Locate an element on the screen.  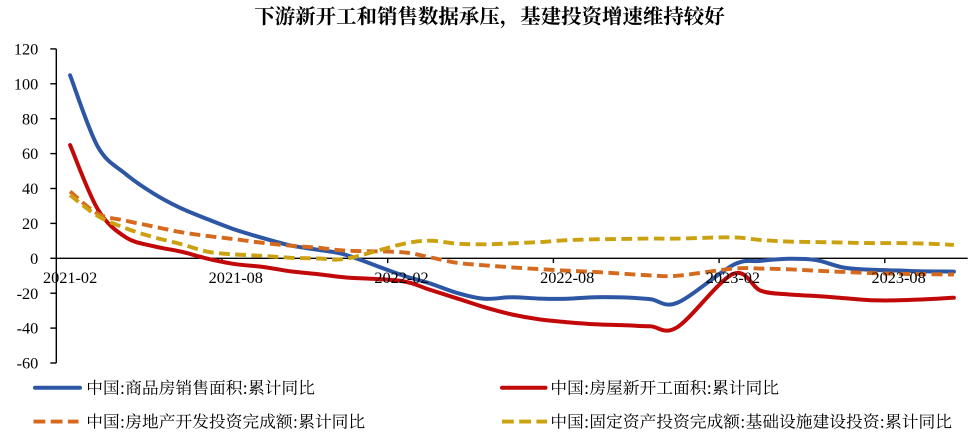
svg-text: -40 is located at coordinates (28, 328).